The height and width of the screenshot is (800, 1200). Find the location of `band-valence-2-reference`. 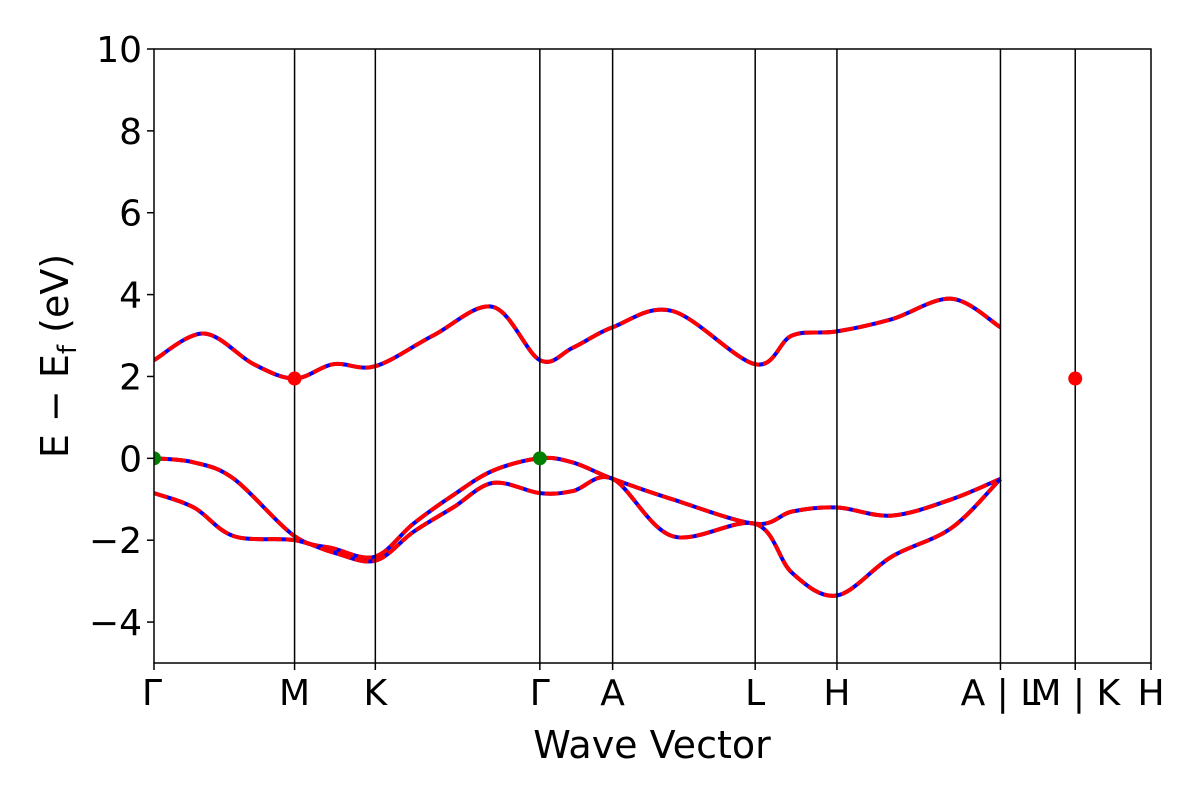

band-valence-2-reference is located at coordinates (578, 536).